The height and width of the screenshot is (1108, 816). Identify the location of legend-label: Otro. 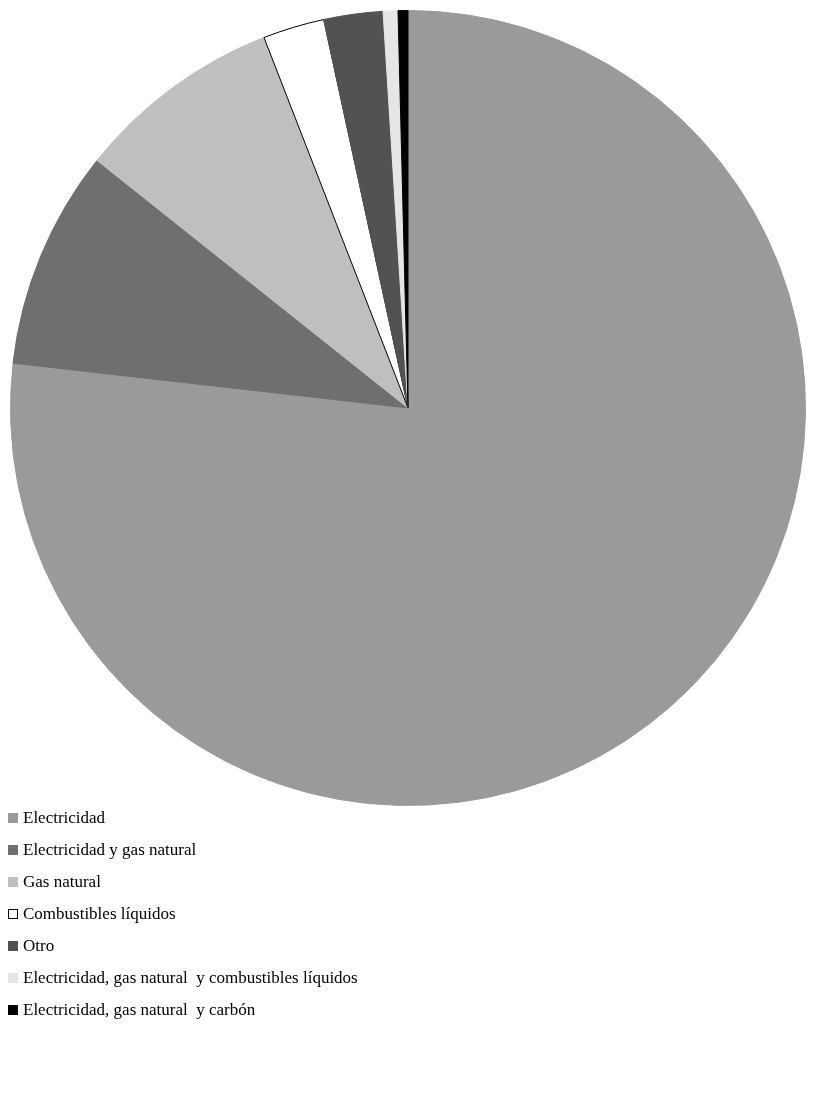
(39, 946).